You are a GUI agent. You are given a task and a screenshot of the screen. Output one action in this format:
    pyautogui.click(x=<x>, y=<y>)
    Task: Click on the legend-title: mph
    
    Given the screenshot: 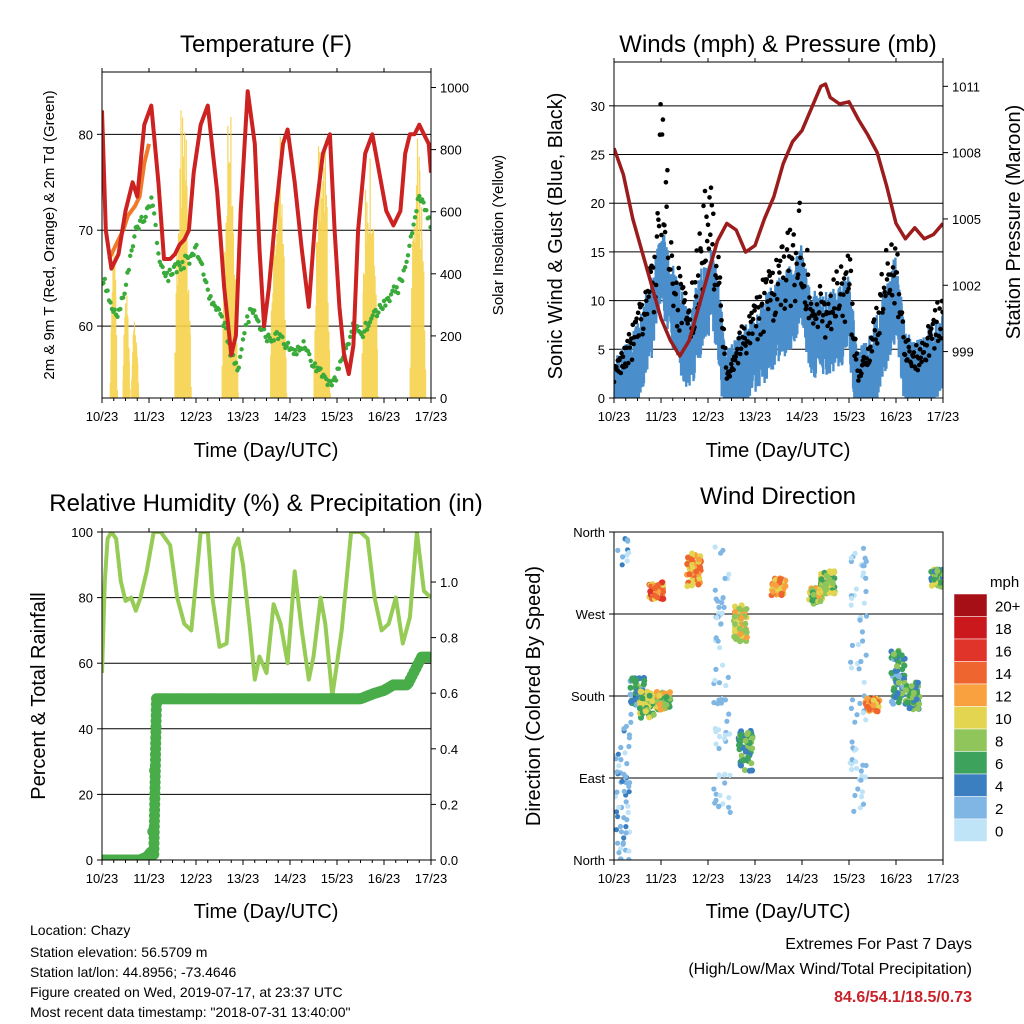 What is the action you would take?
    pyautogui.click(x=1004, y=582)
    